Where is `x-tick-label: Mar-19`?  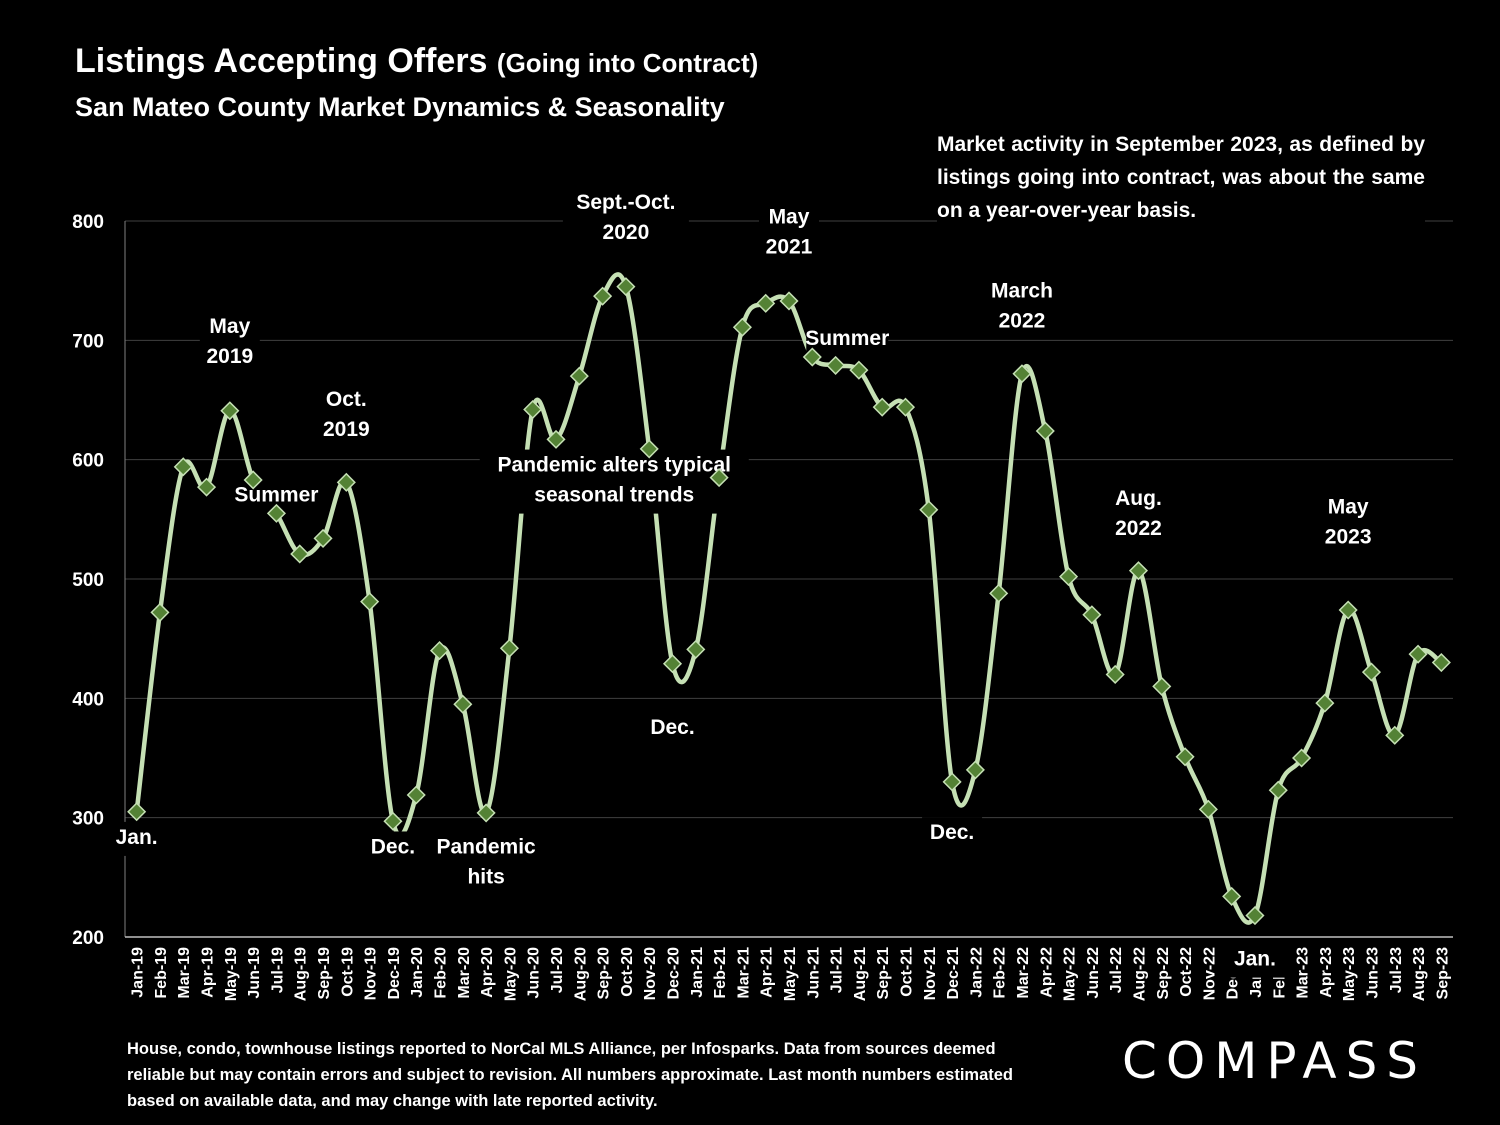
x-tick-label: Mar-19 is located at coordinates (184, 973).